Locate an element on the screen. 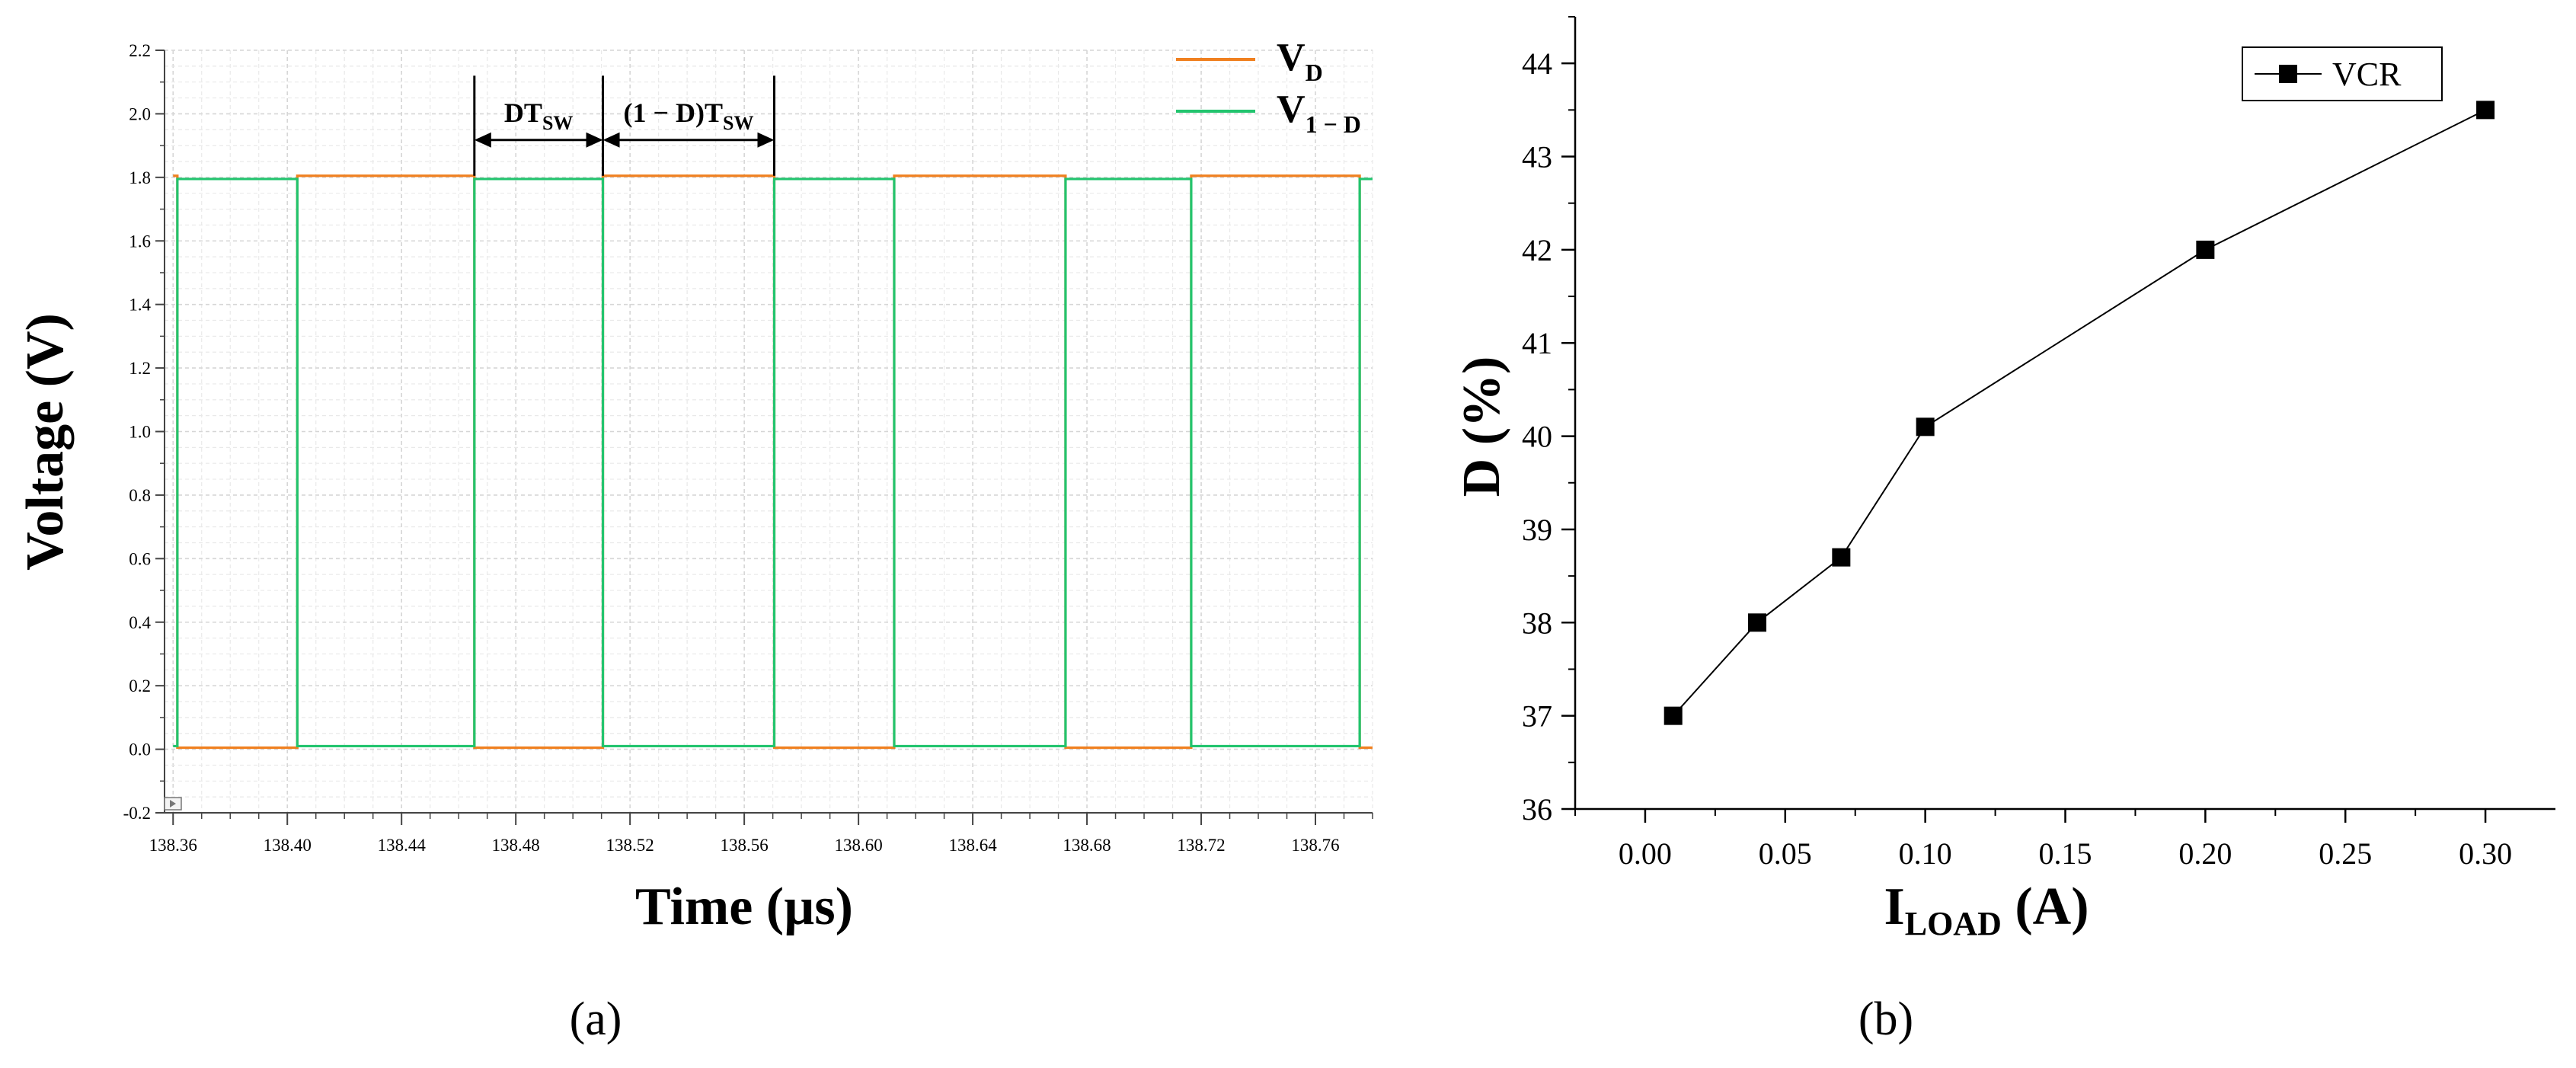  x-tick-label: 138.72 is located at coordinates (1201, 845).